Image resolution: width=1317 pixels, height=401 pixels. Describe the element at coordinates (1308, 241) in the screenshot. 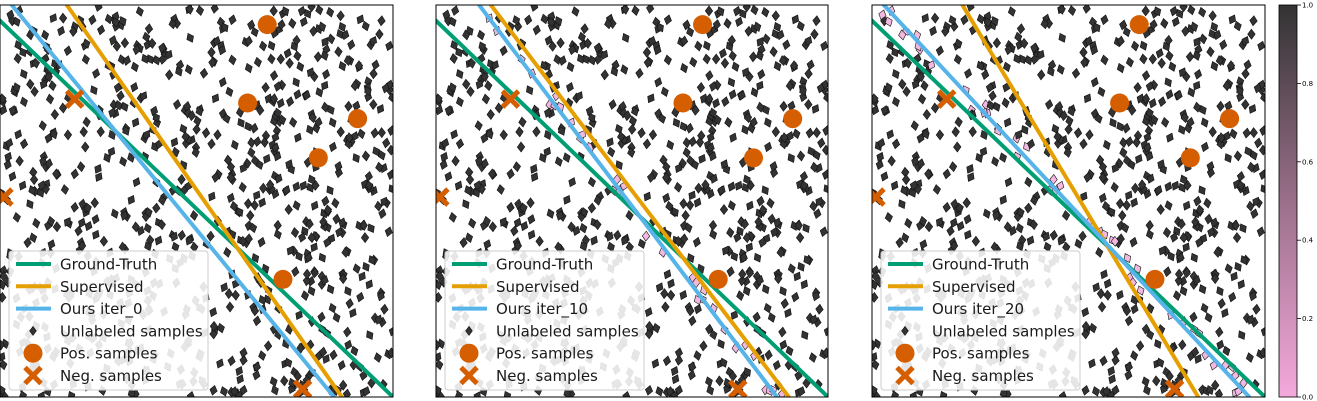

I see `colorbar-tick-label: 0.4` at that location.